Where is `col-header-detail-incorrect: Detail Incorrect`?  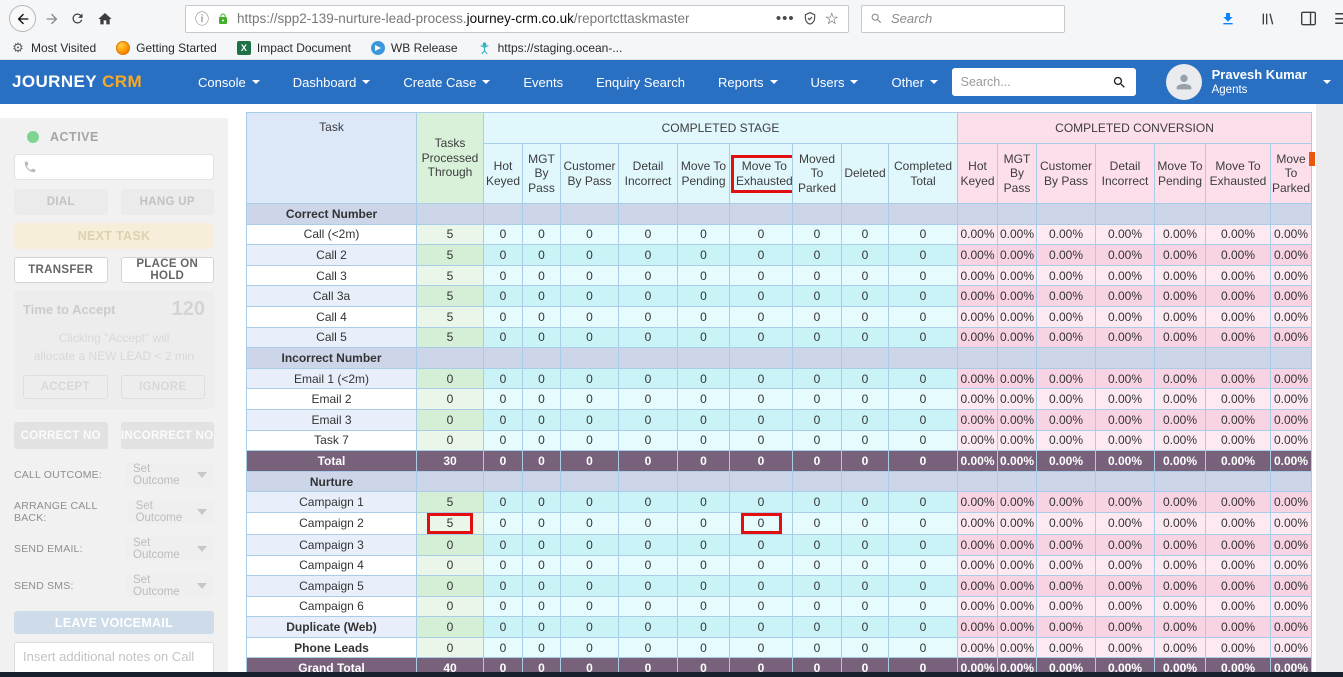 col-header-detail-incorrect: Detail Incorrect is located at coordinates (648, 173).